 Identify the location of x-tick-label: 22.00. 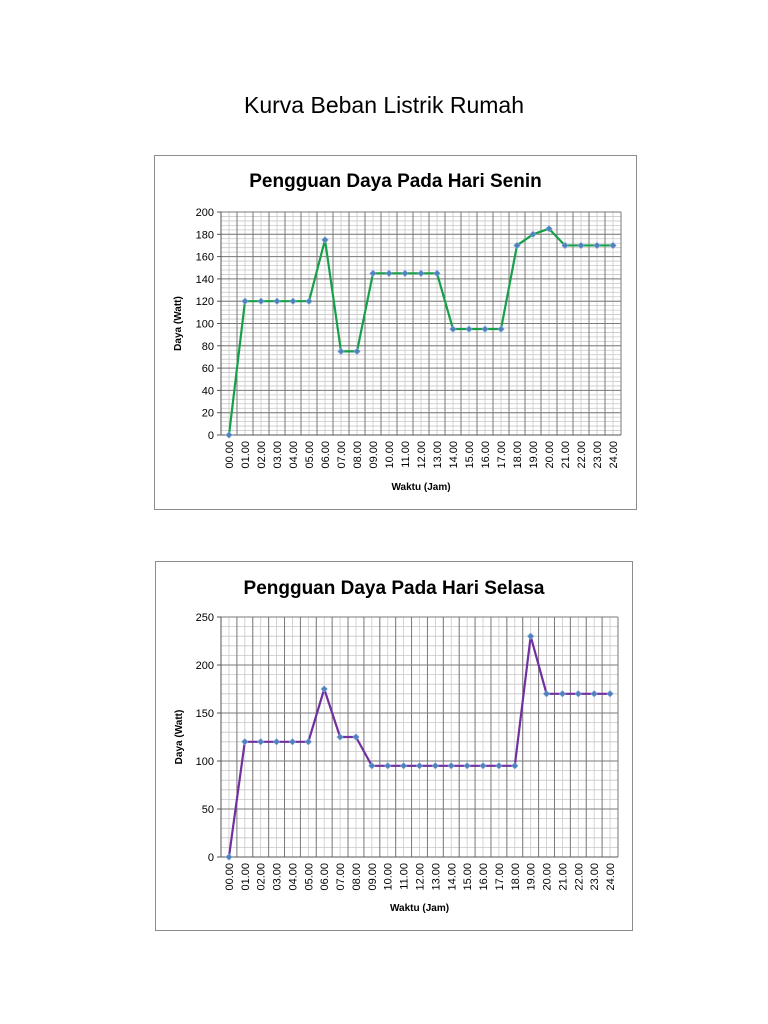
(582, 455).